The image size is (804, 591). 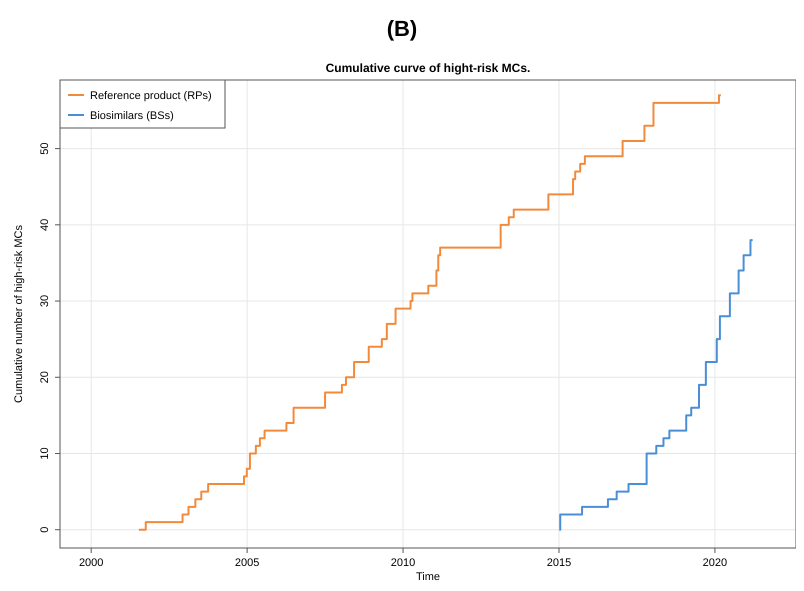 What do you see at coordinates (559, 563) in the screenshot?
I see `x-tick-label: 2015` at bounding box center [559, 563].